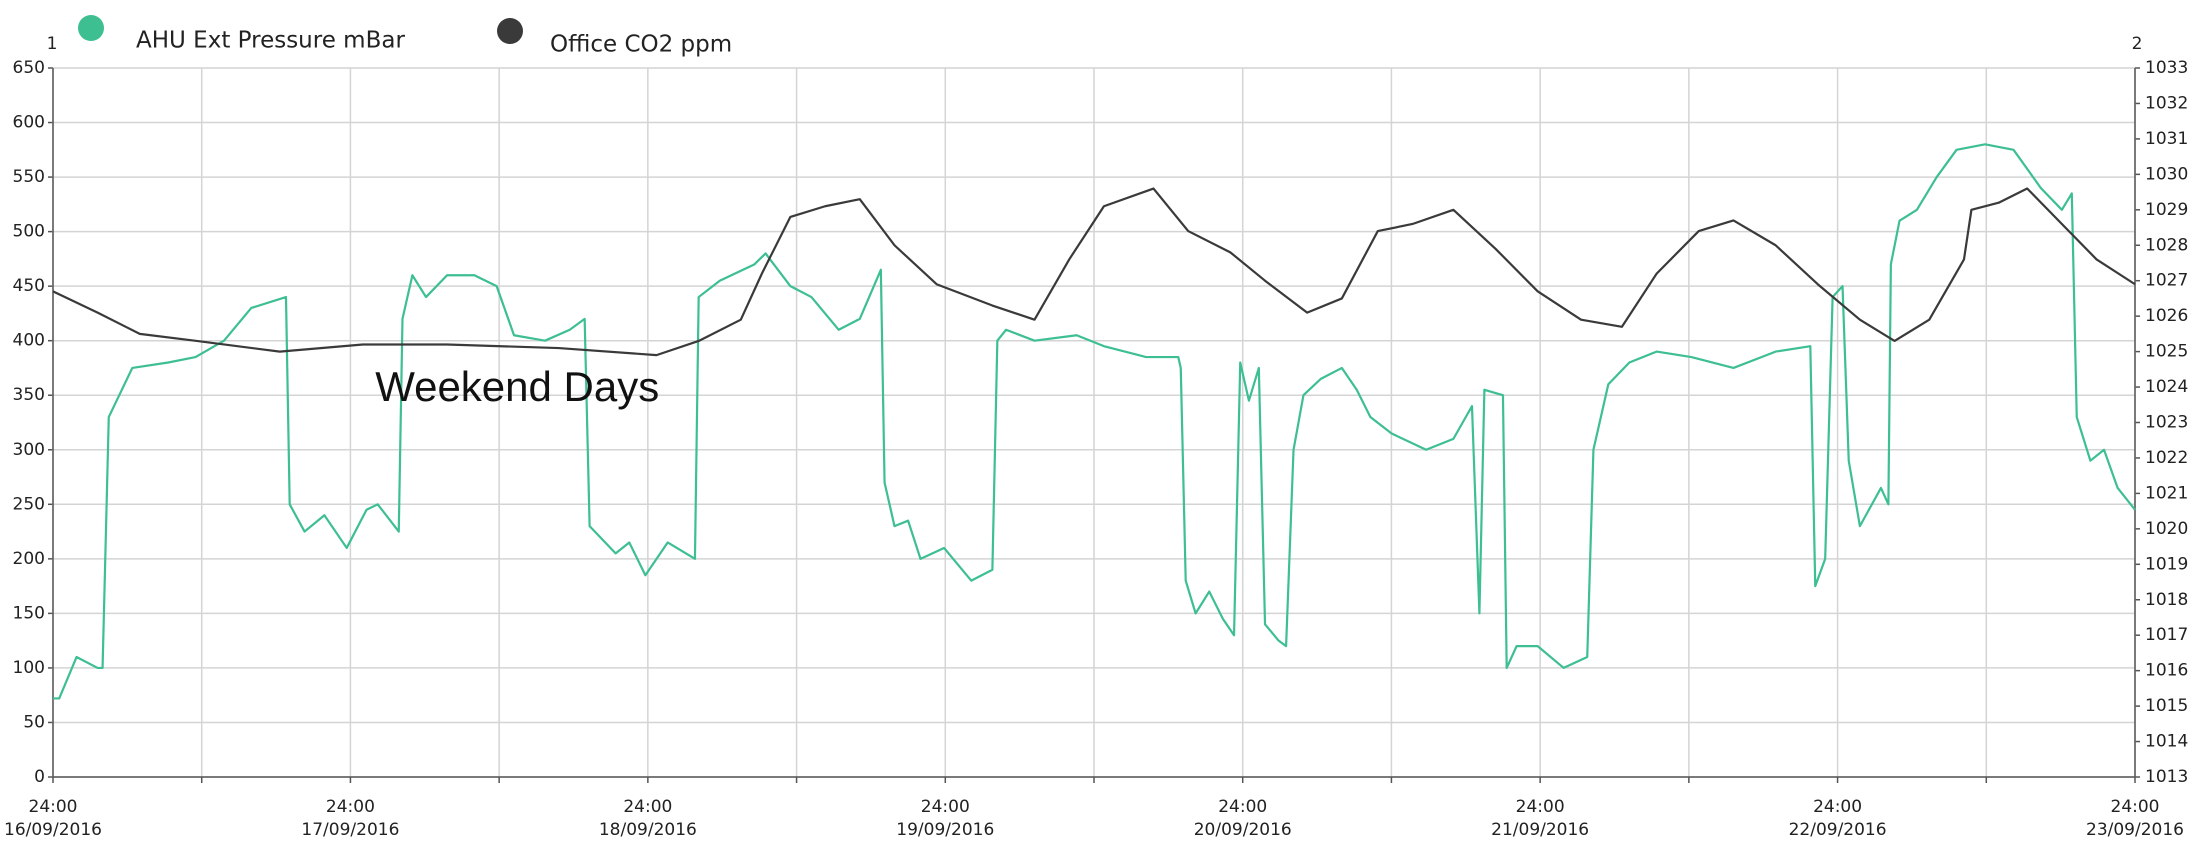  I want to click on y2-tick-label: 1022, so click(2166, 458).